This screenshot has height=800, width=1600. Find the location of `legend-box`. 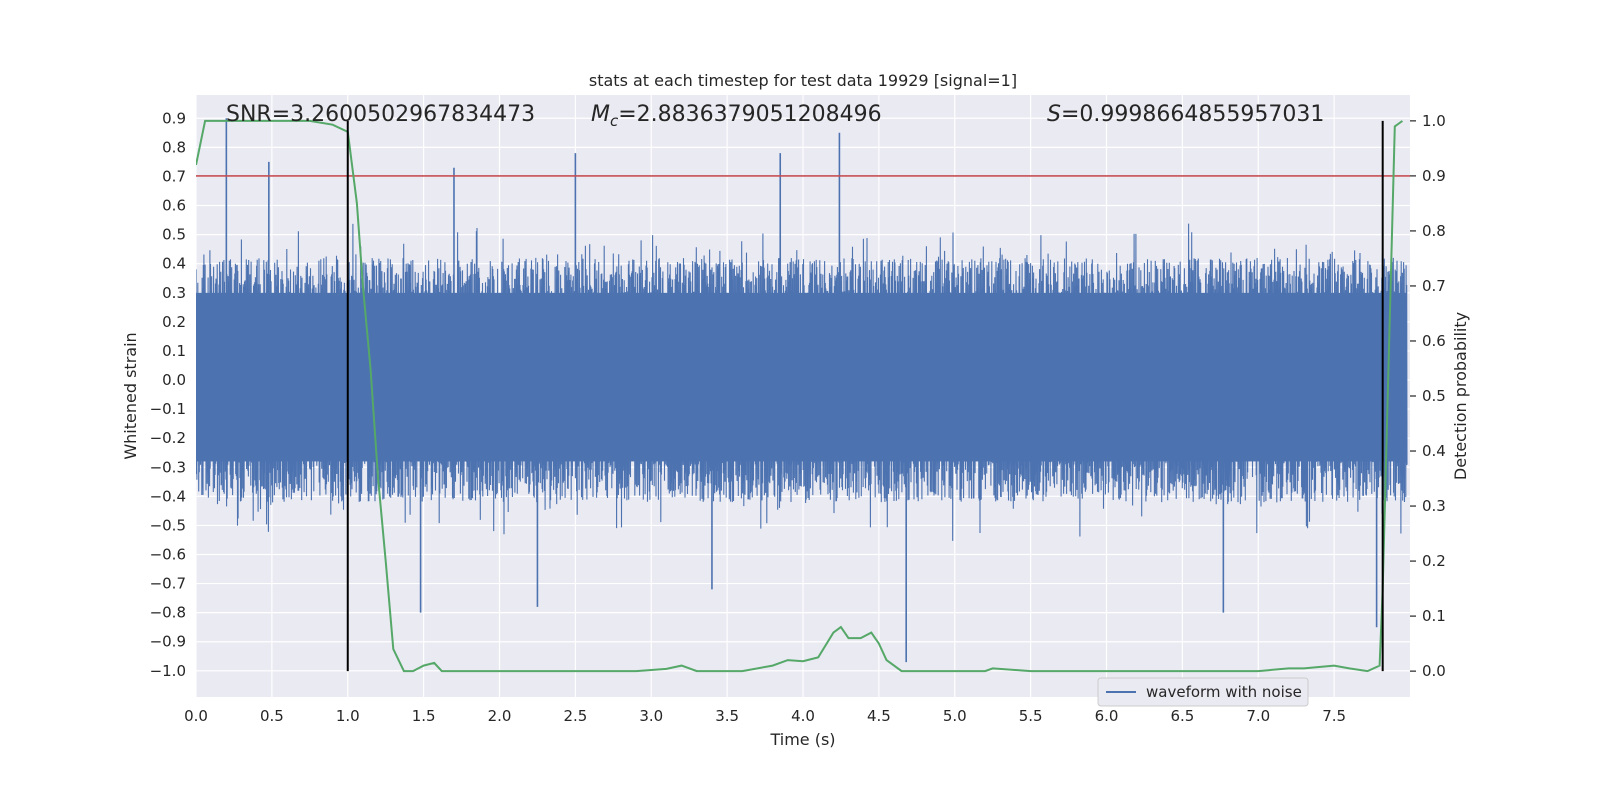

legend-box is located at coordinates (1203, 692).